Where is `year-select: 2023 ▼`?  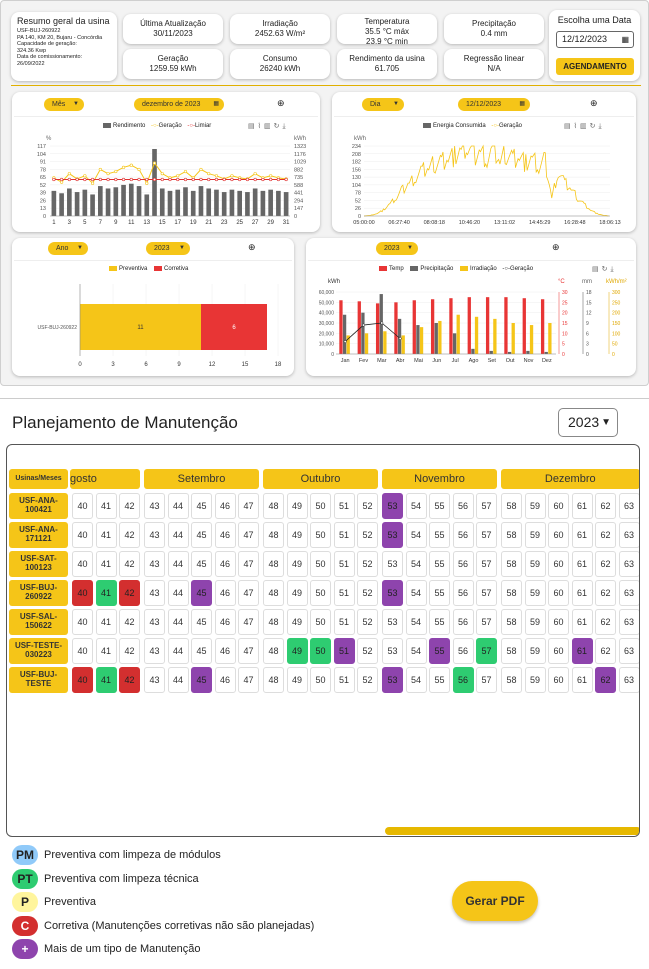 year-select: 2023 ▼ is located at coordinates (168, 248).